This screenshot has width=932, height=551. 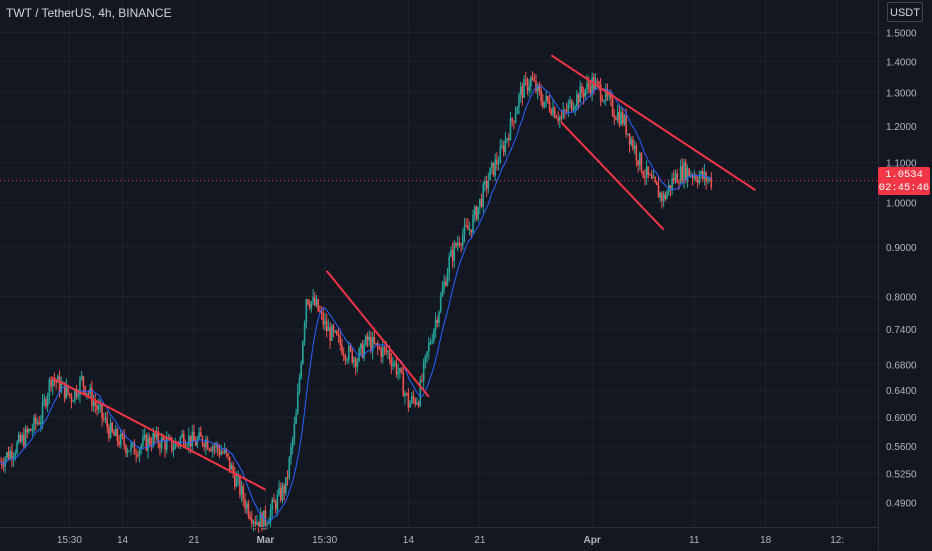 What do you see at coordinates (901, 164) in the screenshot?
I see `price-tick-label: 1.1000` at bounding box center [901, 164].